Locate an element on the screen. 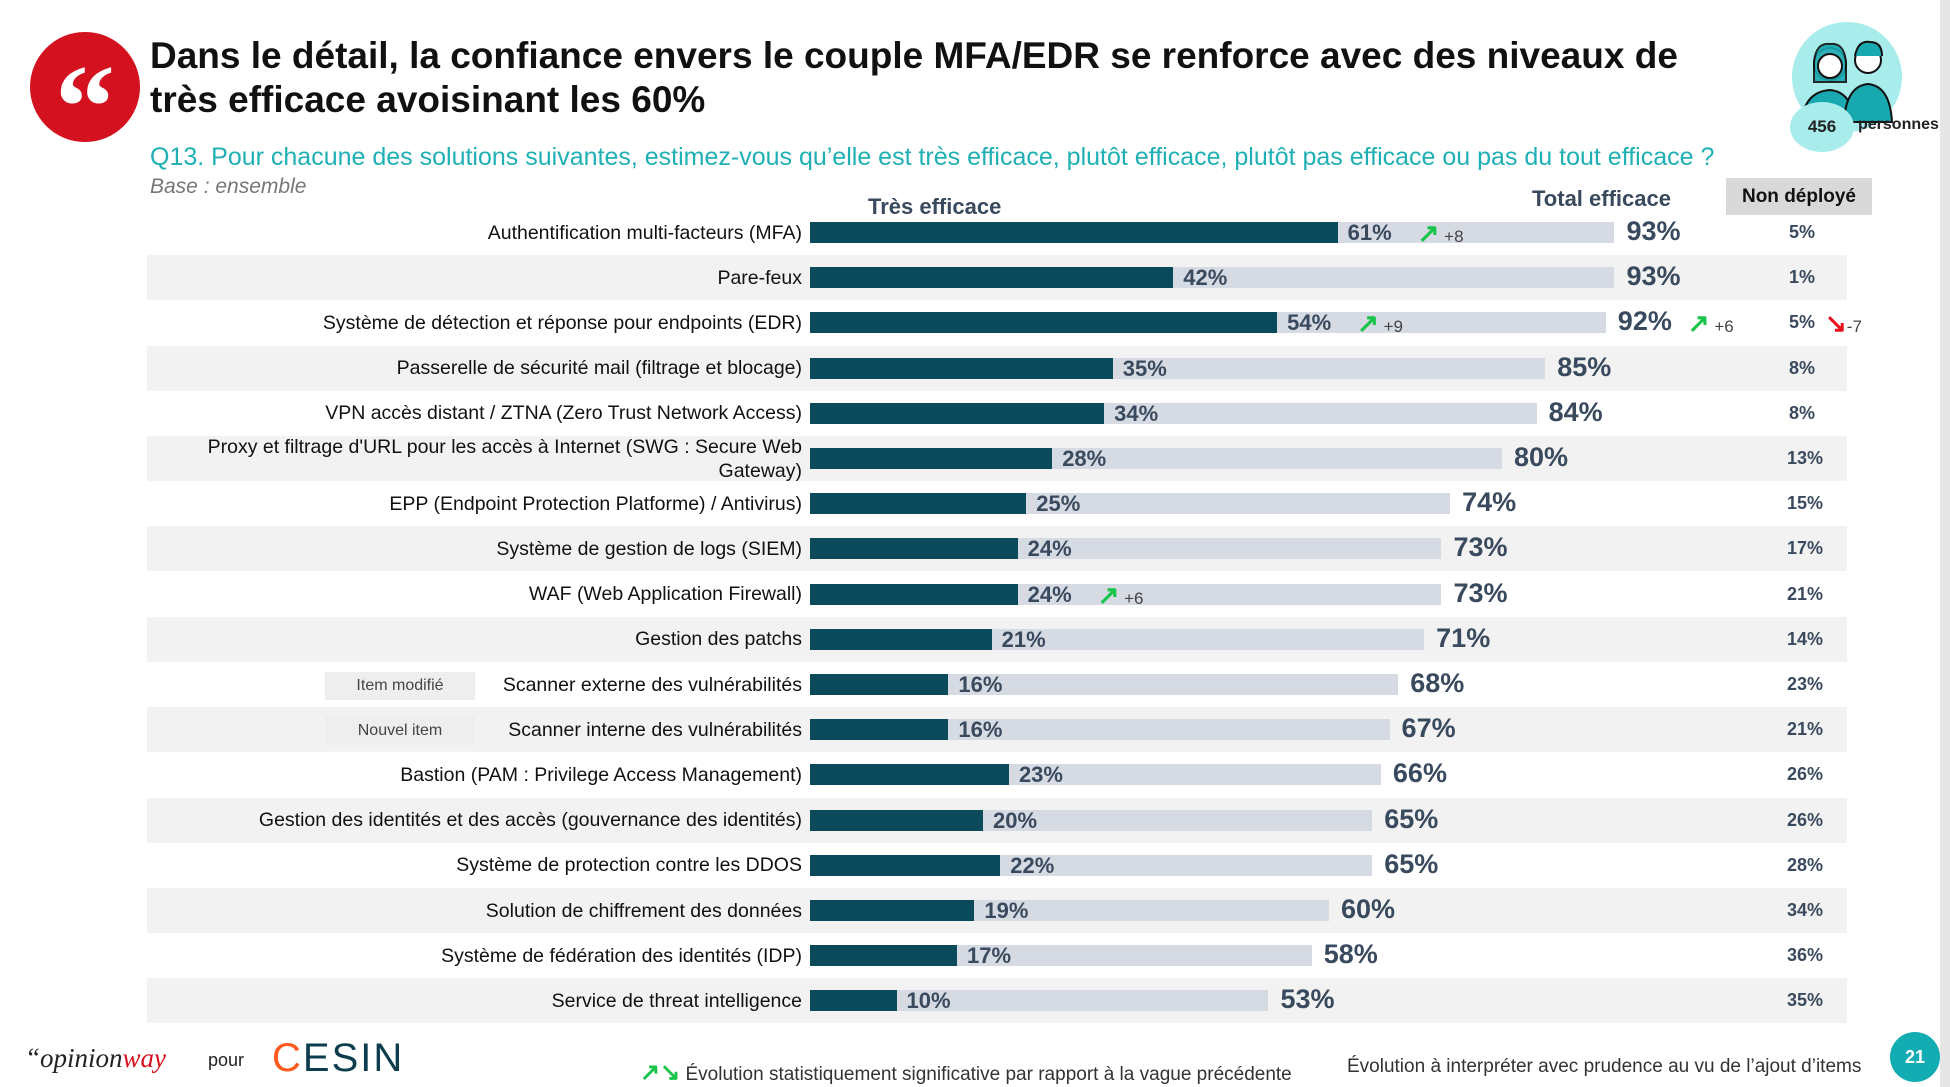 The height and width of the screenshot is (1087, 1950). item-tag: Item modifié is located at coordinates (400, 686).